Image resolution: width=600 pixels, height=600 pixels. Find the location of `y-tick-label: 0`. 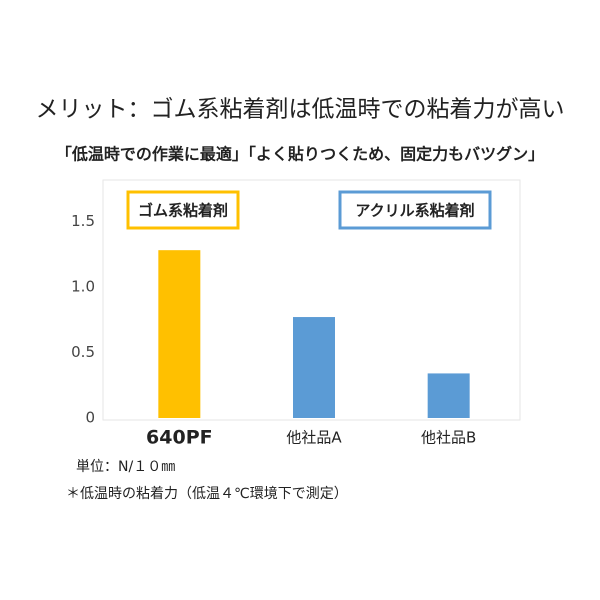

y-tick-label: 0 is located at coordinates (90, 418).